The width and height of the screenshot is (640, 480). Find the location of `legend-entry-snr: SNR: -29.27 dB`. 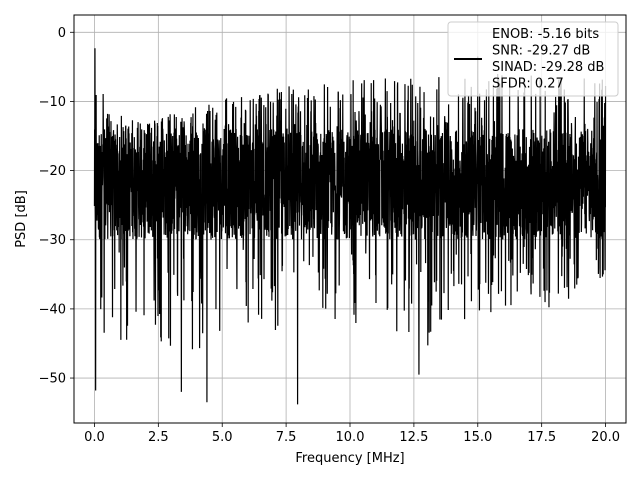

legend-entry-snr: SNR: -29.27 dB is located at coordinates (541, 51).